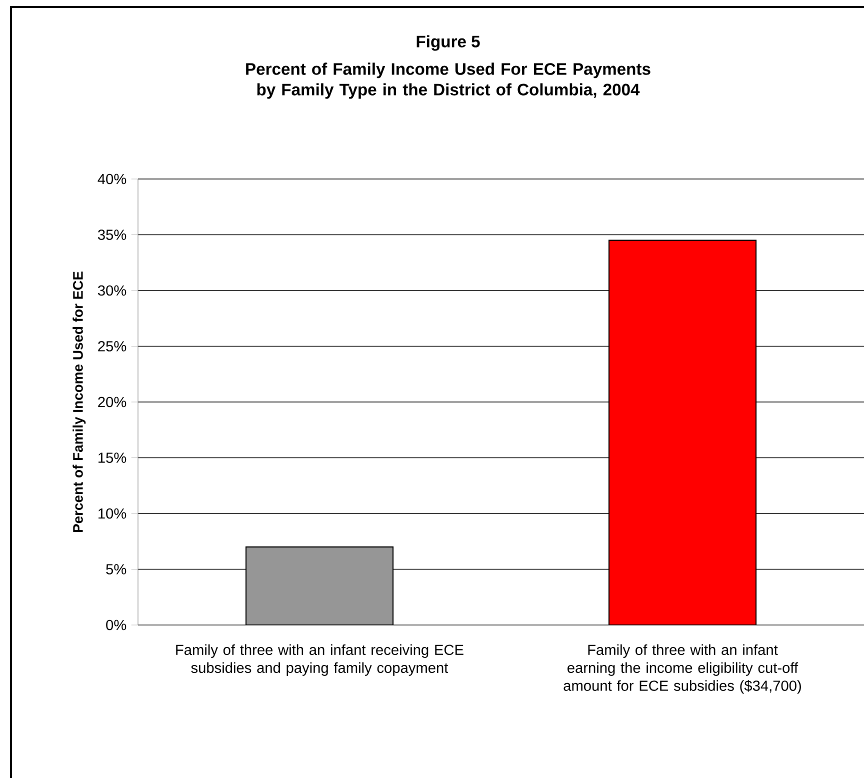 This screenshot has height=778, width=864. I want to click on chart-subtitle: Percent of Family Income Used For ECE Payments by Family Type in the District of Columbia, 2004, so click(448, 80).